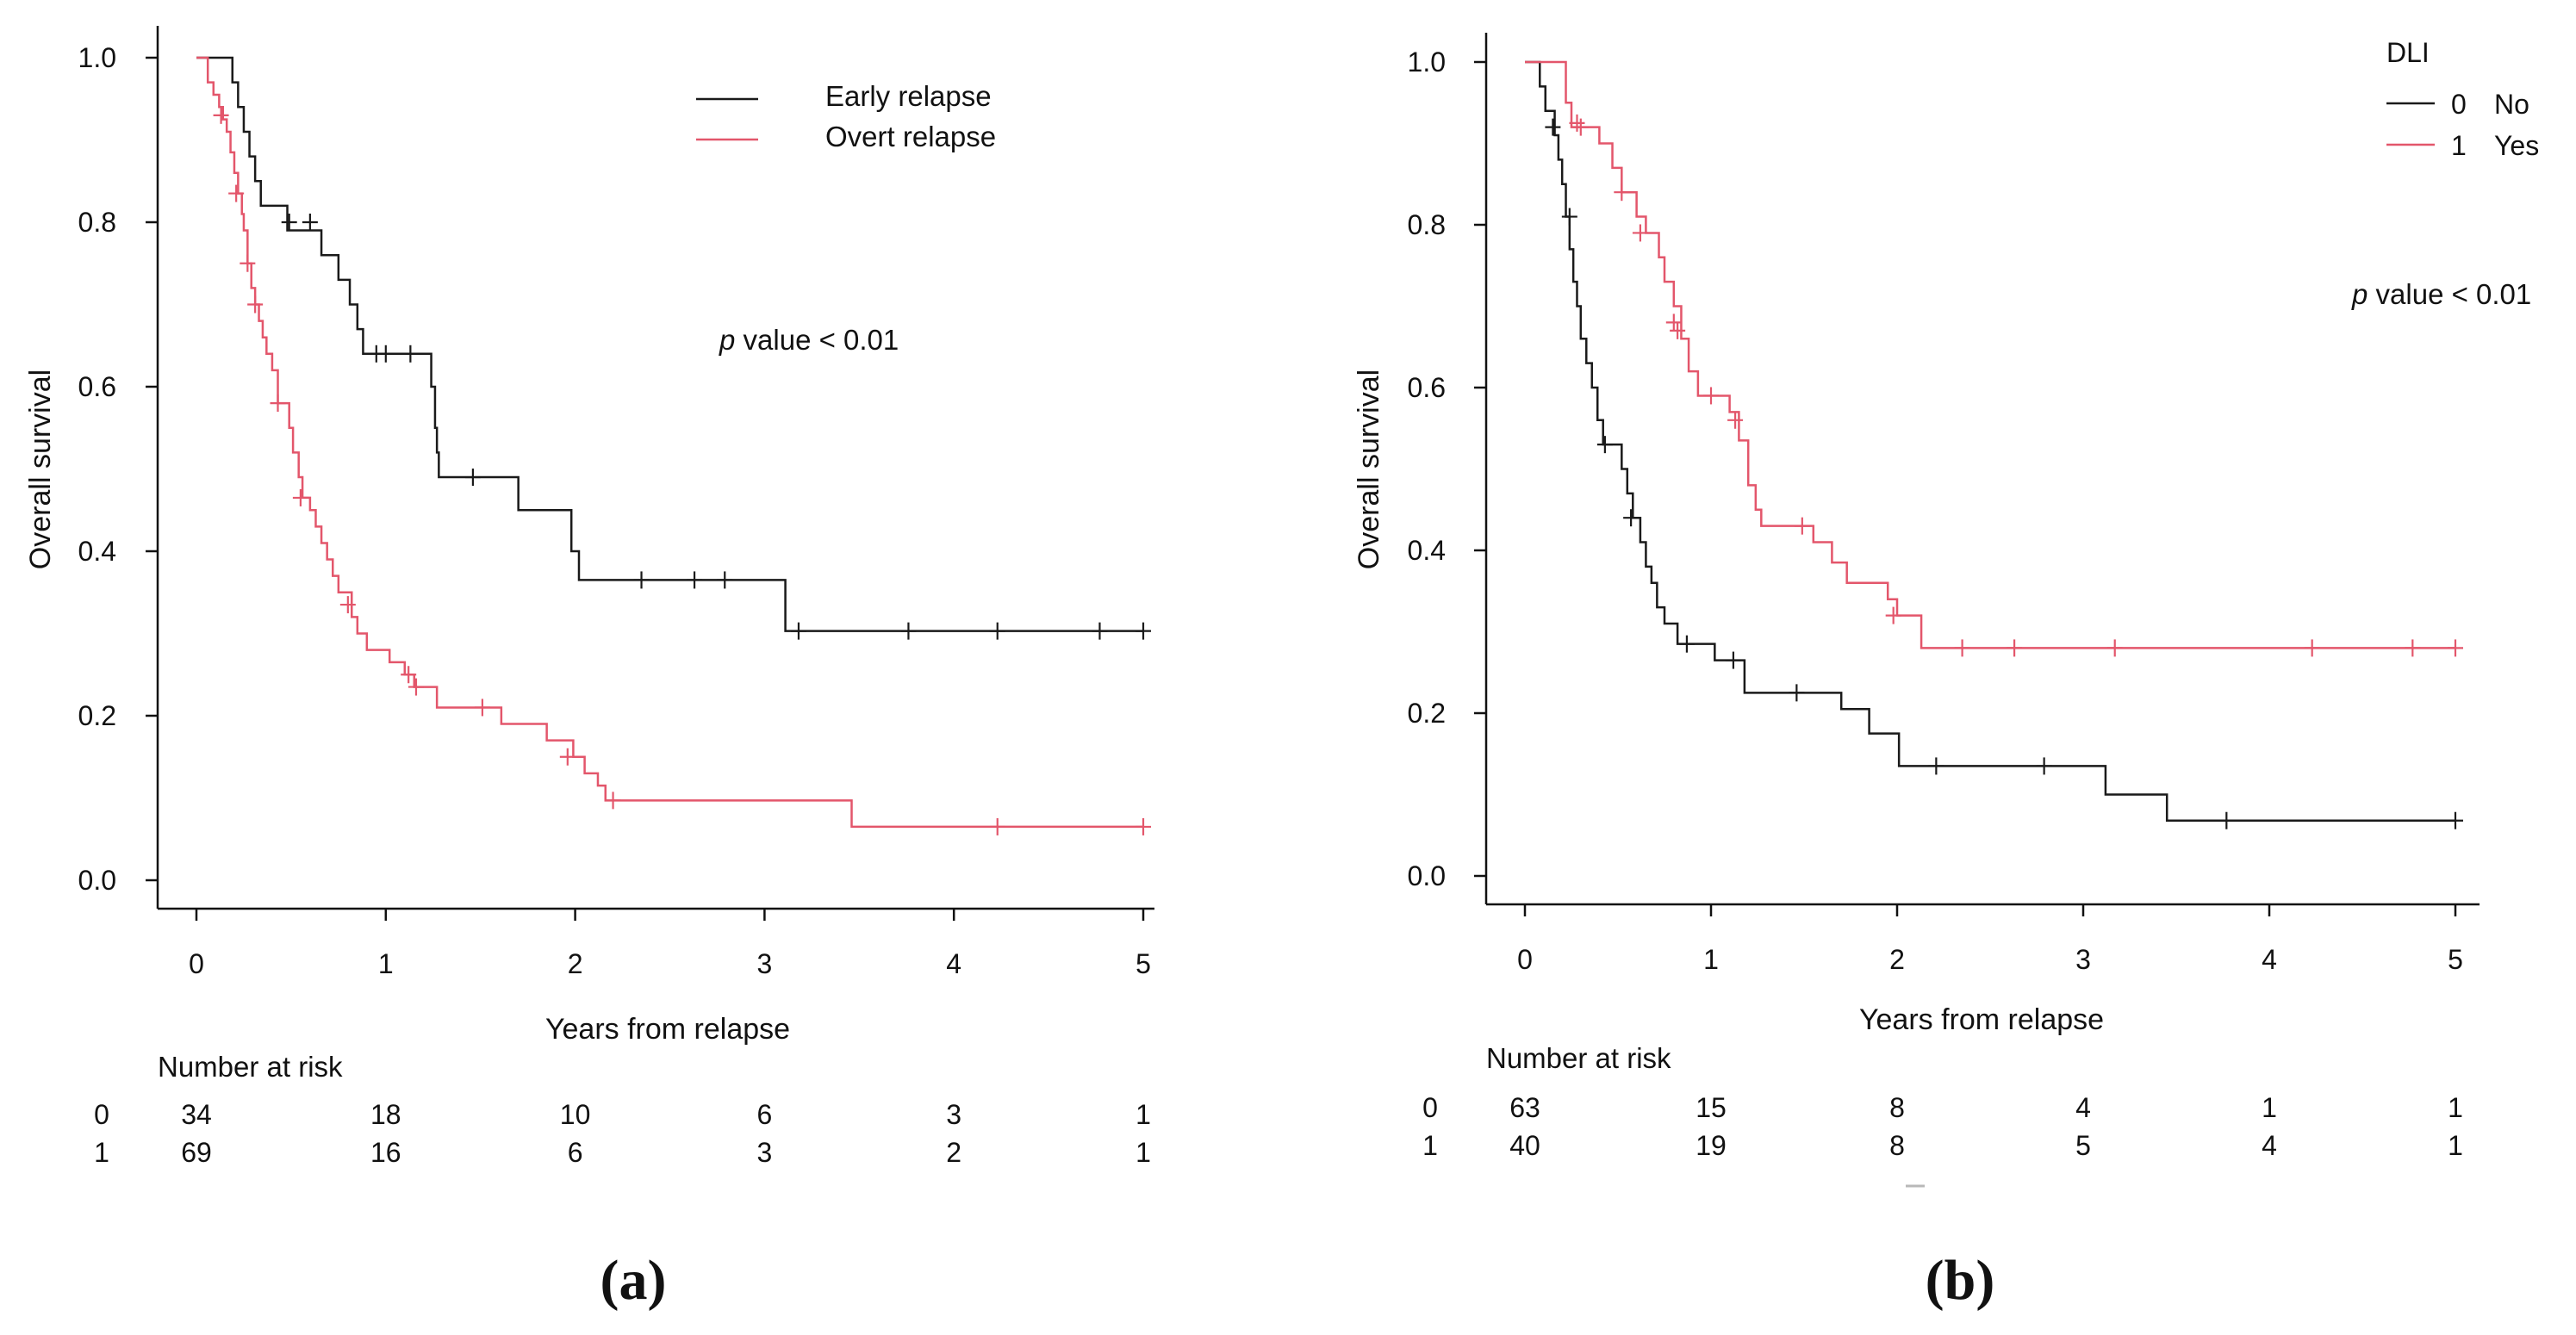  What do you see at coordinates (1711, 960) in the screenshot?
I see `x-tick-label-b-1: 1` at bounding box center [1711, 960].